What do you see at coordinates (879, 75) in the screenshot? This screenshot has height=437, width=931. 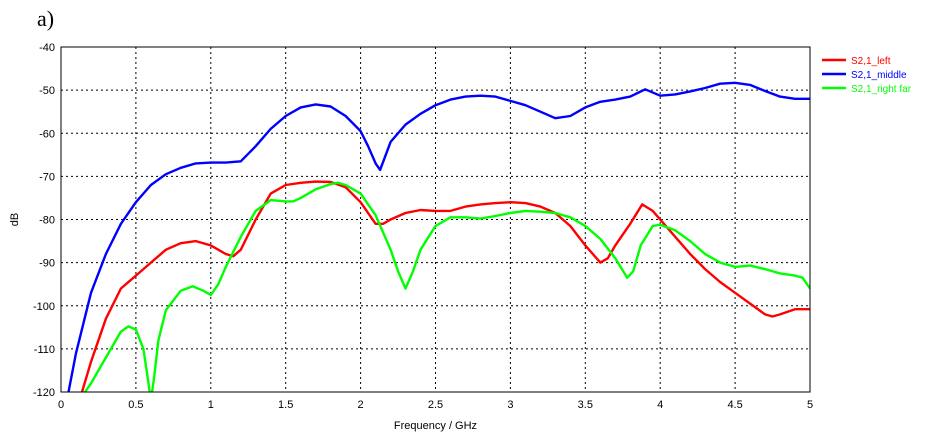 I see `legend-label: S2,1_middle` at bounding box center [879, 75].